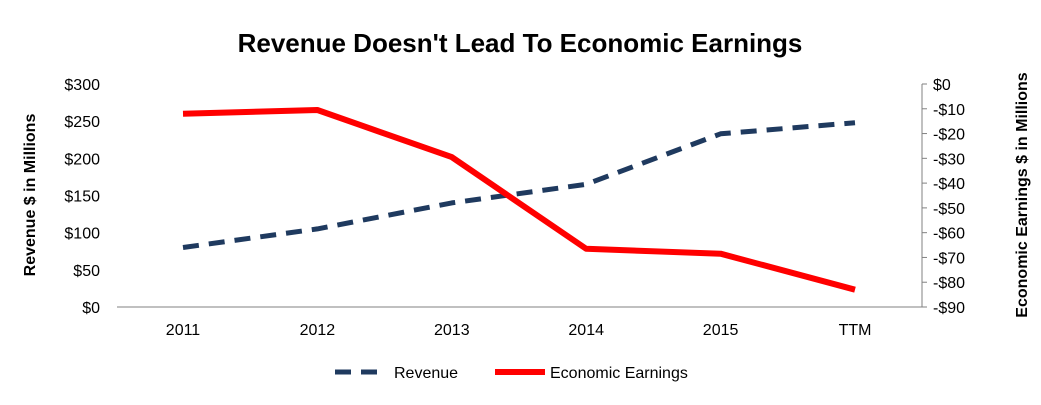  What do you see at coordinates (949, 135) in the screenshot?
I see `right-tick-label: -$20` at bounding box center [949, 135].